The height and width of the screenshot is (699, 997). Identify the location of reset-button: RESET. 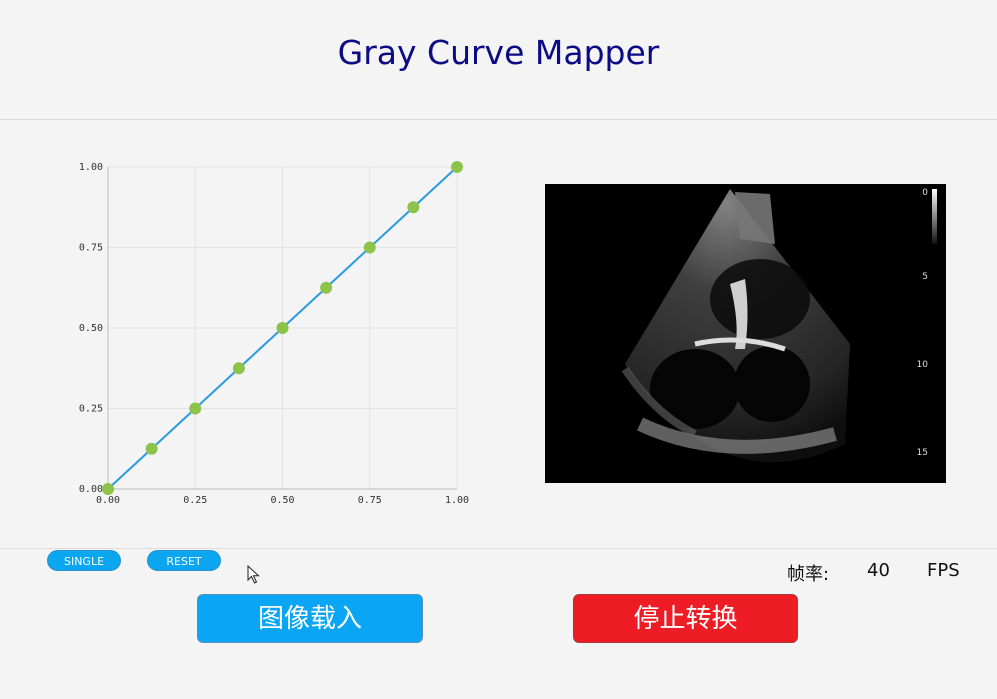
(184, 560).